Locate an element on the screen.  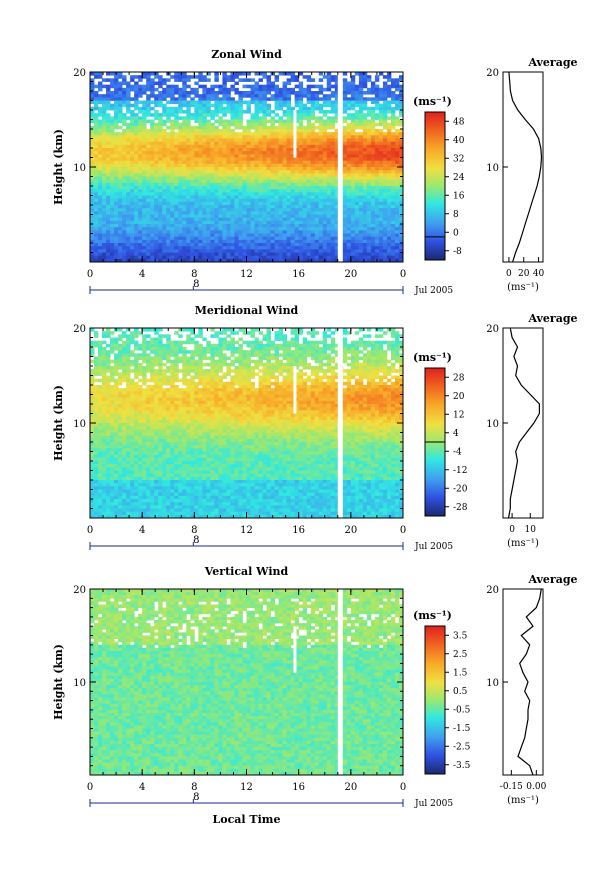
y-tick-label: 10 is located at coordinates (79, 168).